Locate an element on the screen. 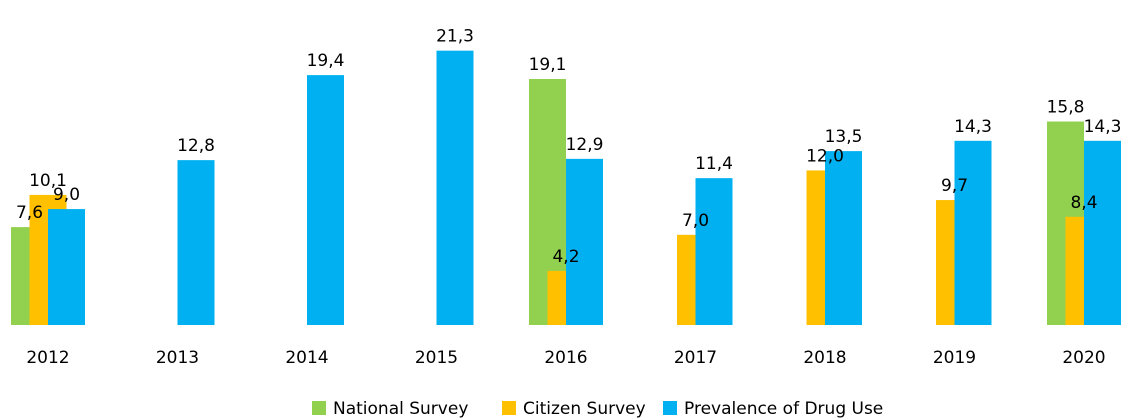 This screenshot has height=419, width=1139. x-tick-label: 2020 is located at coordinates (1083, 358).